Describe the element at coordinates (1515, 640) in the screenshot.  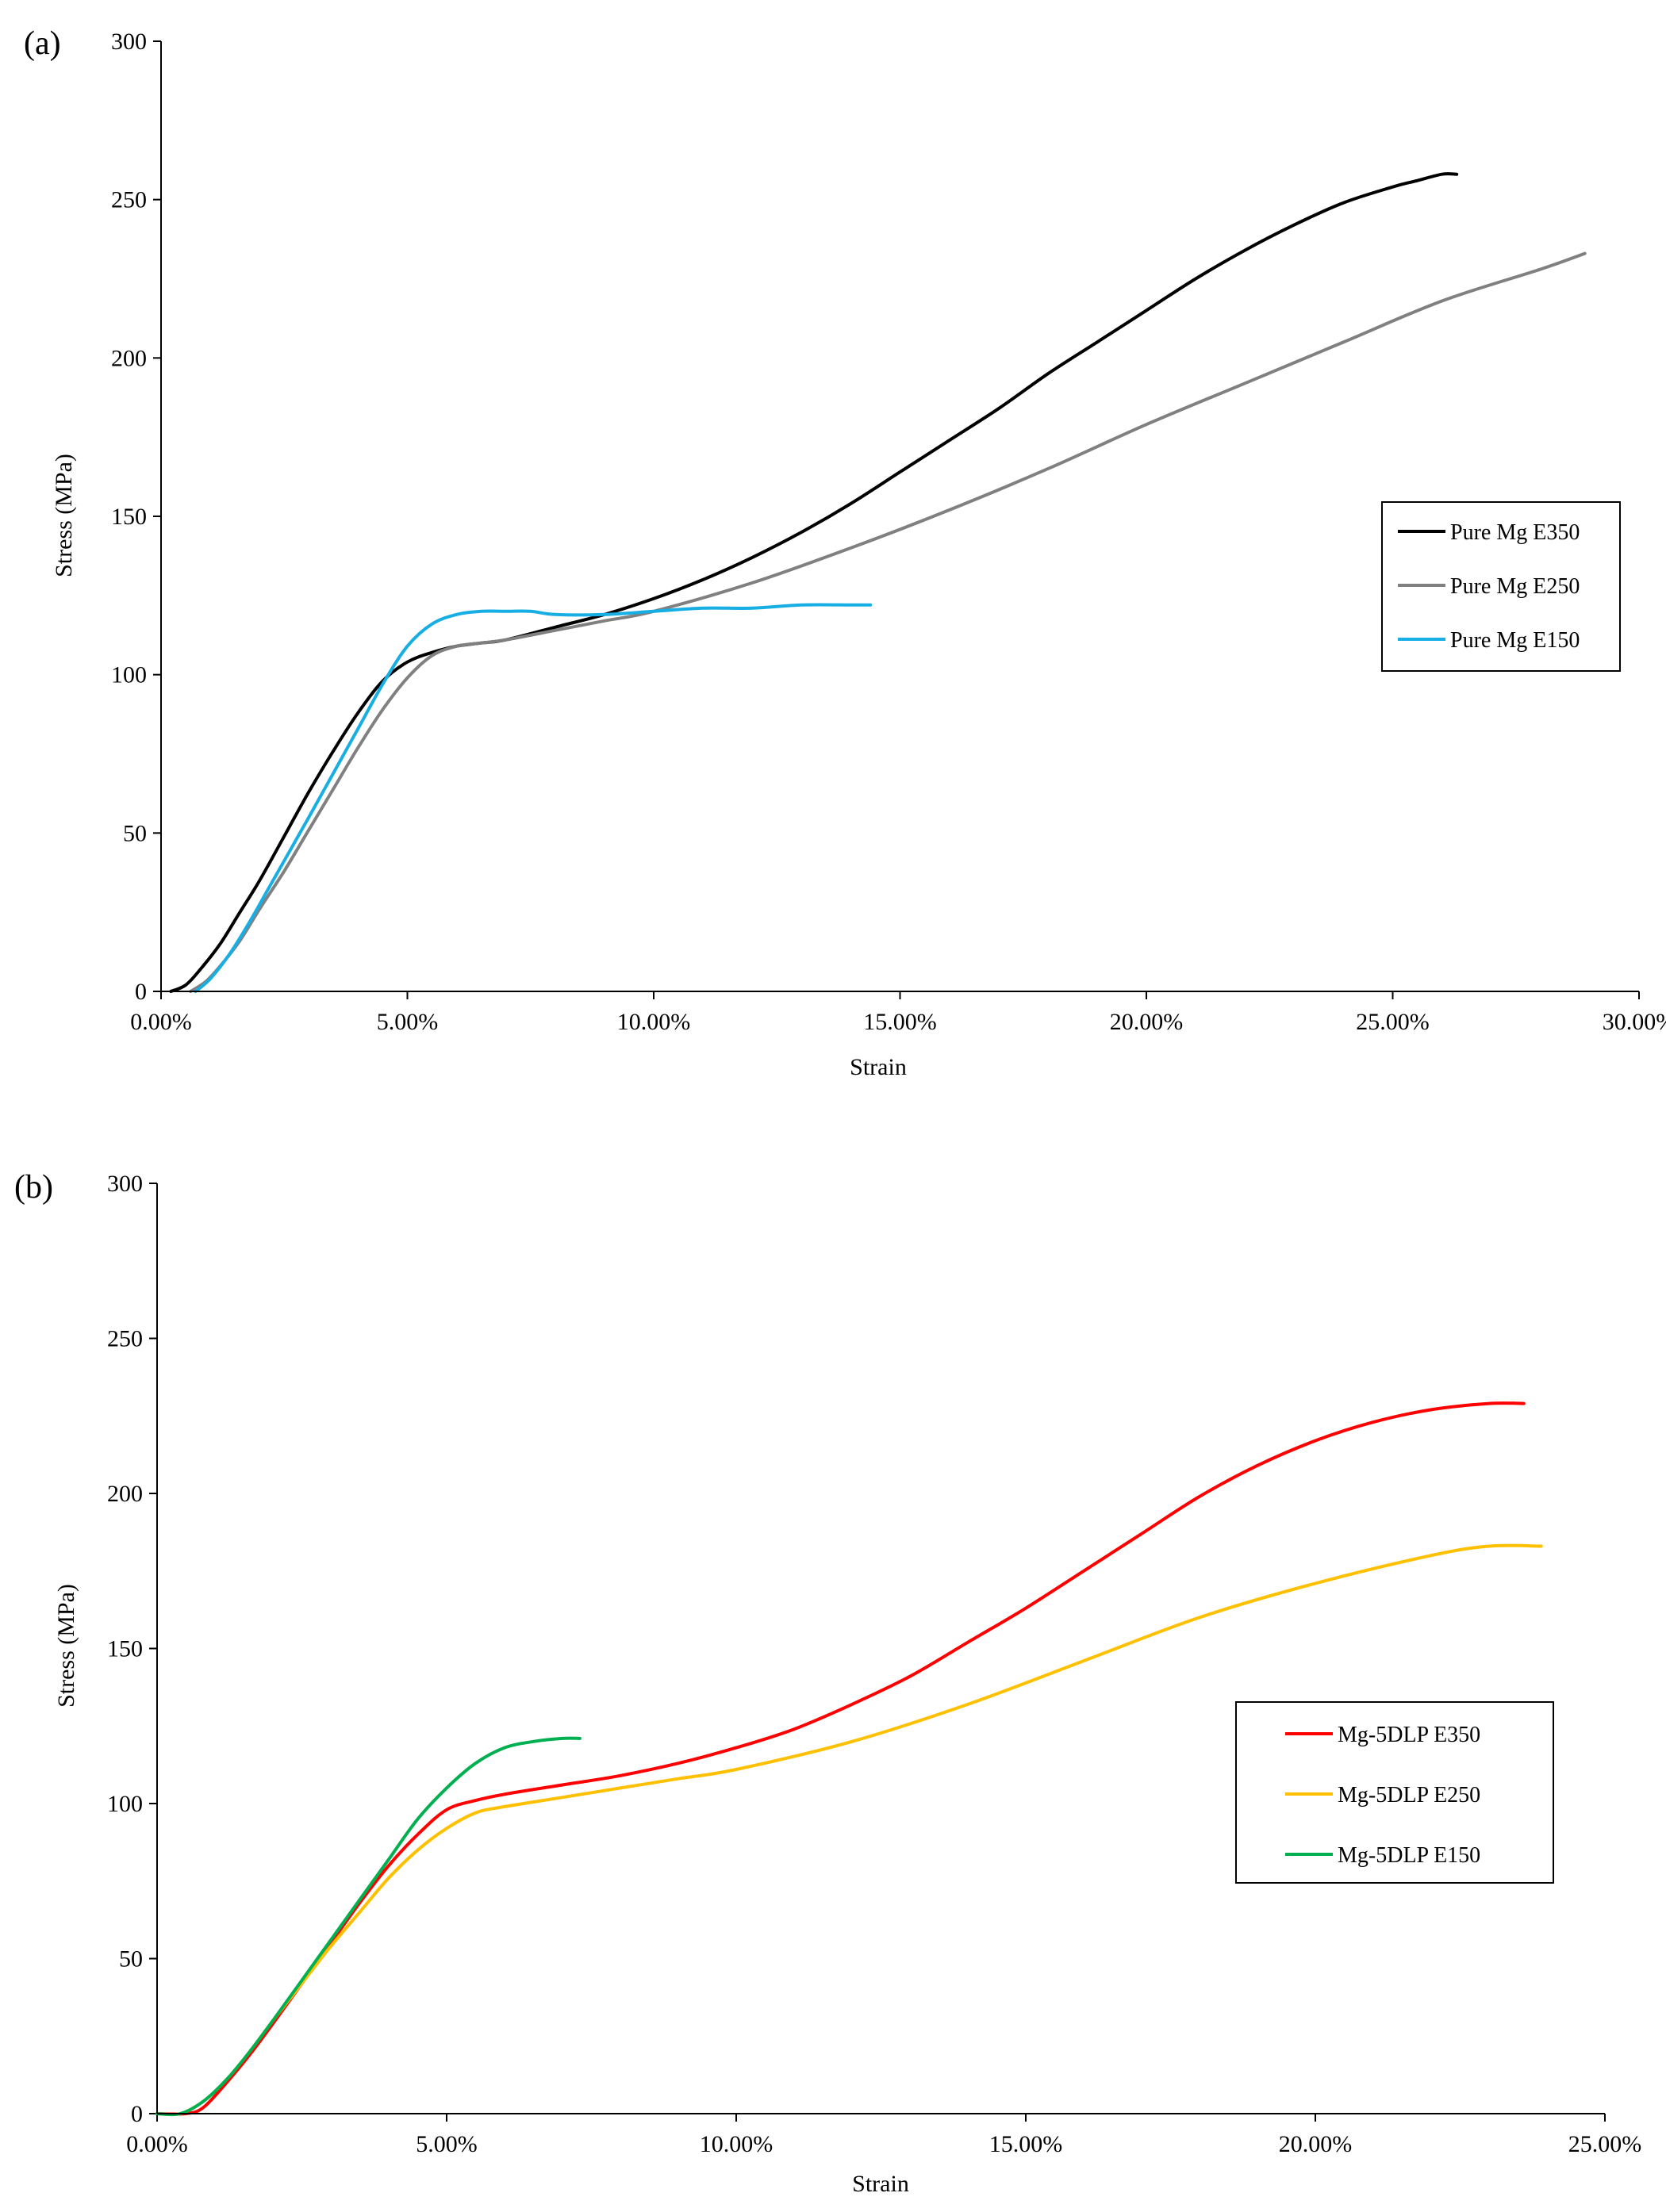
I see `legend-label-pure-mg-e150: Pure Mg E150` at that location.